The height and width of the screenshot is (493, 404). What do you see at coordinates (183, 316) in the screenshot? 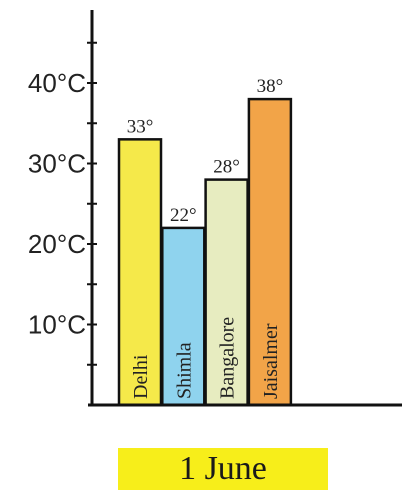
I see `bar-shimla` at bounding box center [183, 316].